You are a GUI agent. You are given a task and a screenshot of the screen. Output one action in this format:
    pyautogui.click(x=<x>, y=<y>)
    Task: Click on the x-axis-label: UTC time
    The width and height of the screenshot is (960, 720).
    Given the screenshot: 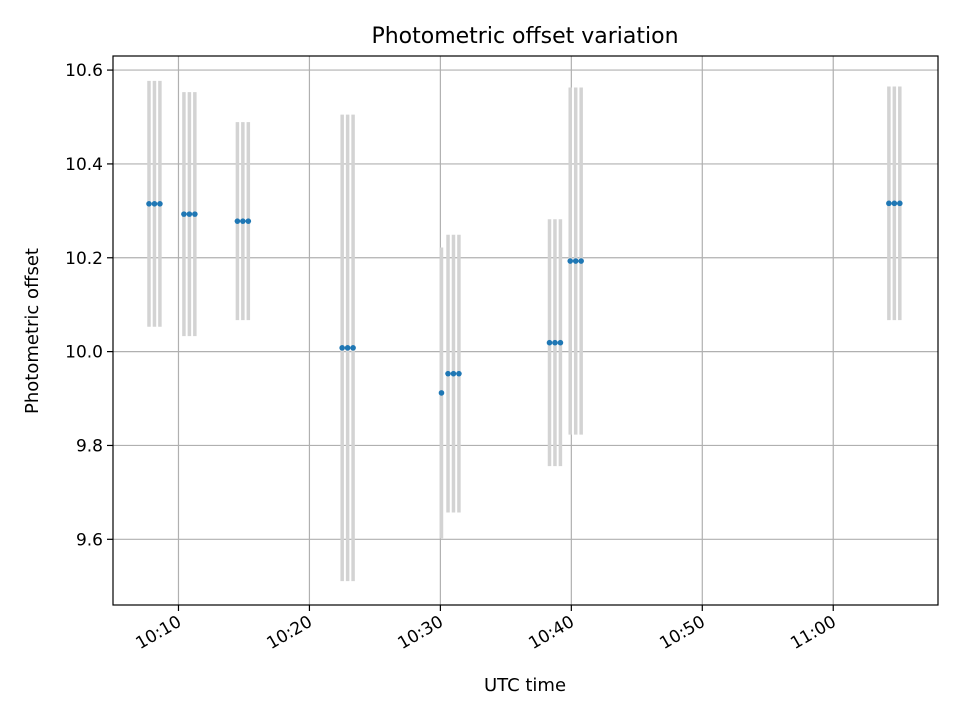 What is the action you would take?
    pyautogui.click(x=525, y=685)
    